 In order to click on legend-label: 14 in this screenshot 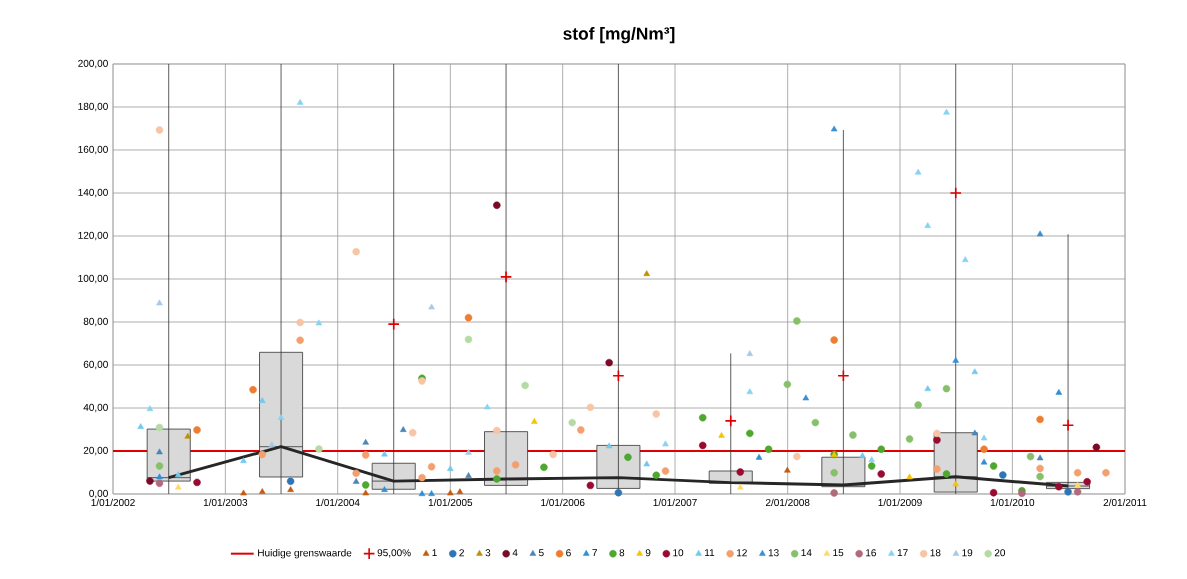, I will do `click(806, 553)`.